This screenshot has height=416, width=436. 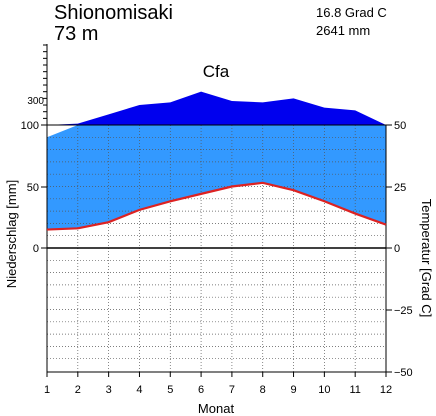 I want to click on perhumid-area, so click(x=216, y=108).